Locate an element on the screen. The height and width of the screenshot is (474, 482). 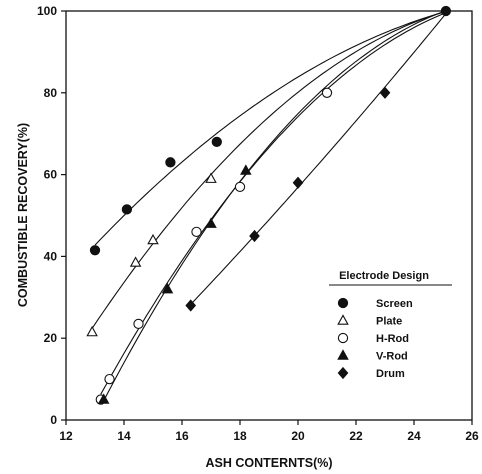
legend-label-v-rod: V-Rod is located at coordinates (392, 357).